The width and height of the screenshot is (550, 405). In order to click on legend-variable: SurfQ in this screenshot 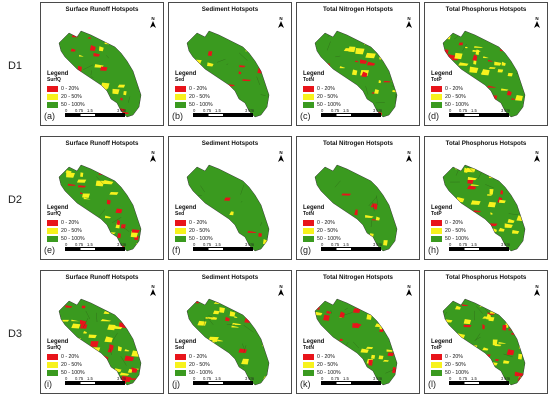, I will do `click(54, 80)`.